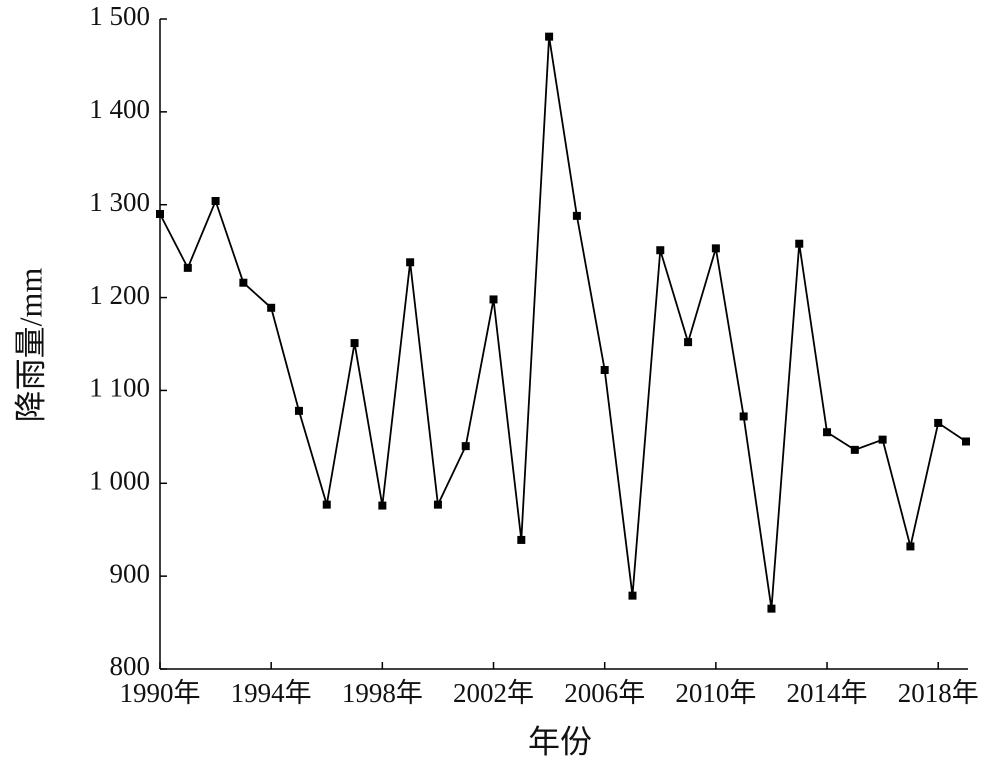 Image resolution: width=1000 pixels, height=780 pixels. I want to click on y-tick-label: 1 200, so click(119, 295).